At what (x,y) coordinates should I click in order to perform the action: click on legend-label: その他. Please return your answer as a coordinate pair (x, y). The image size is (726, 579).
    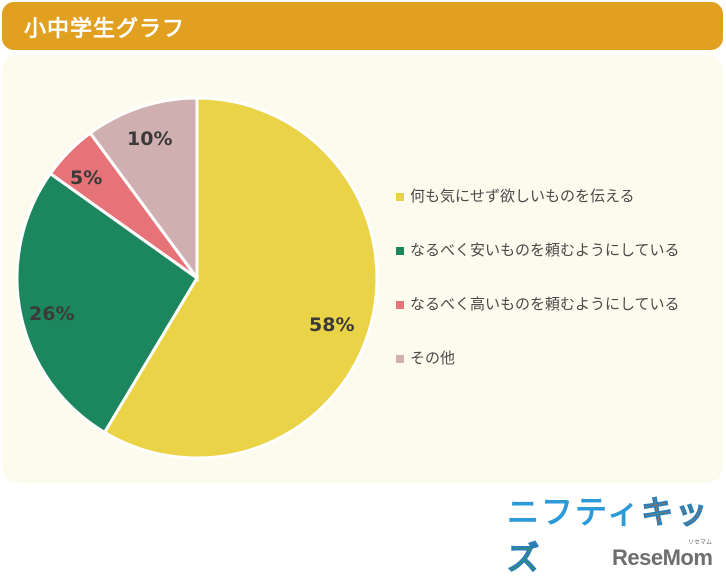
    Looking at the image, I should click on (433, 358).